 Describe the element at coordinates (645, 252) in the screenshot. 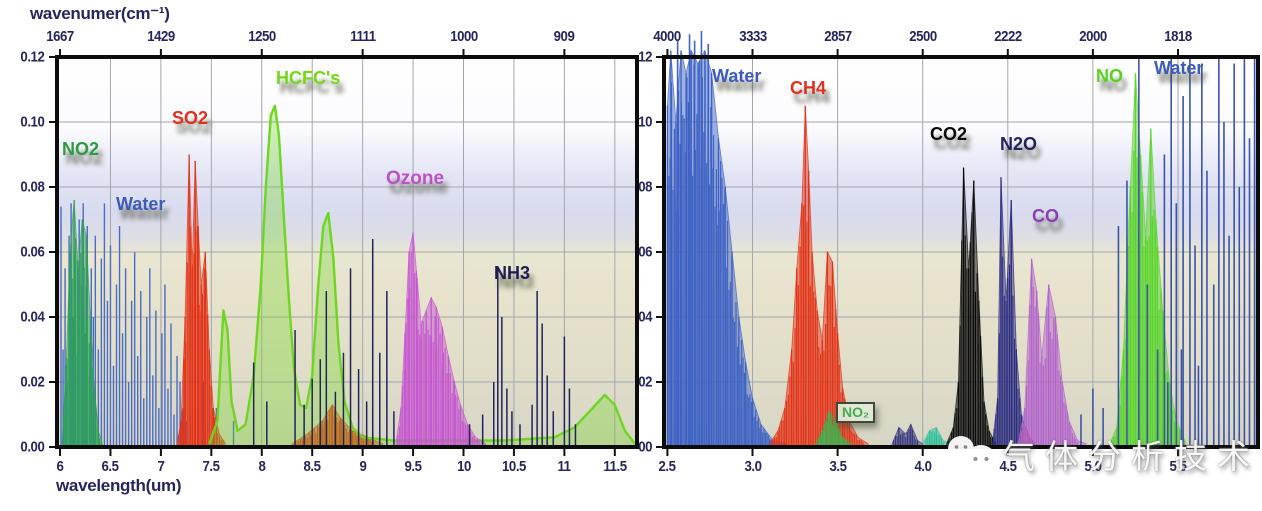

I see `y-tick-label: 06` at that location.